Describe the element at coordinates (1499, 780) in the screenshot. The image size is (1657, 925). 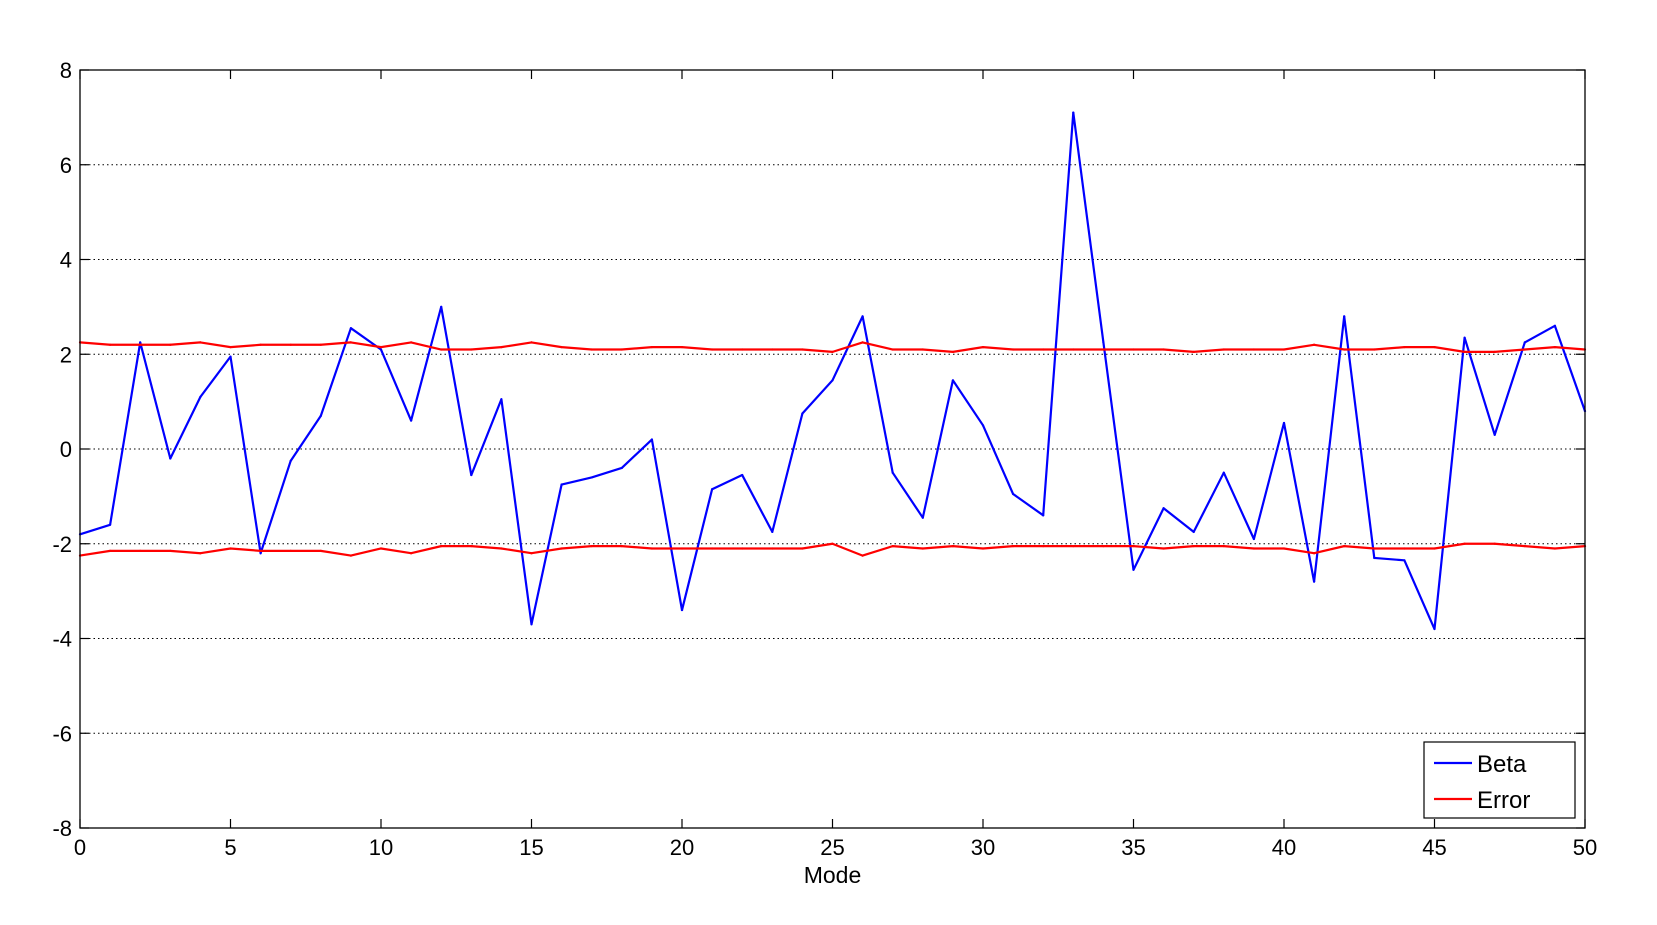
I see `legend-box` at that location.